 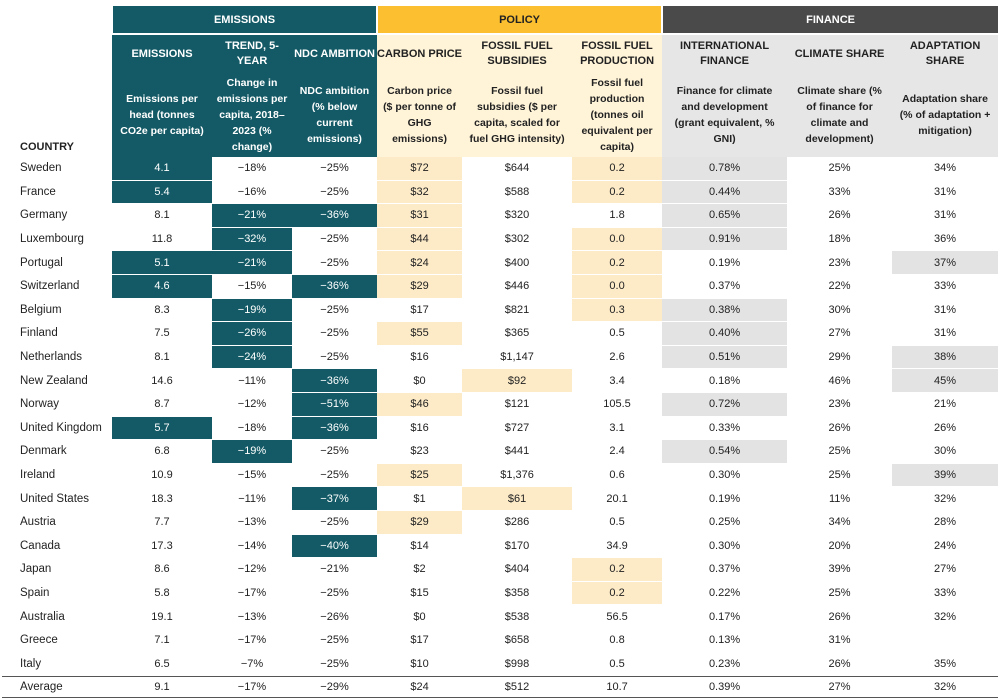 What do you see at coordinates (252, 53) in the screenshot?
I see `column-header-short: TREND, 5-YEAR` at bounding box center [252, 53].